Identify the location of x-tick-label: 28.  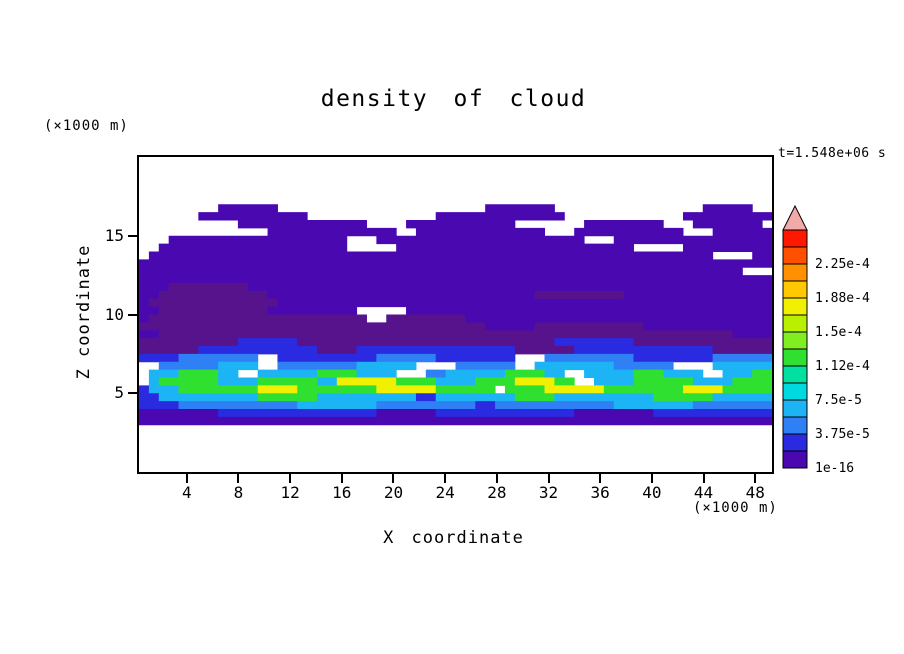
(497, 492).